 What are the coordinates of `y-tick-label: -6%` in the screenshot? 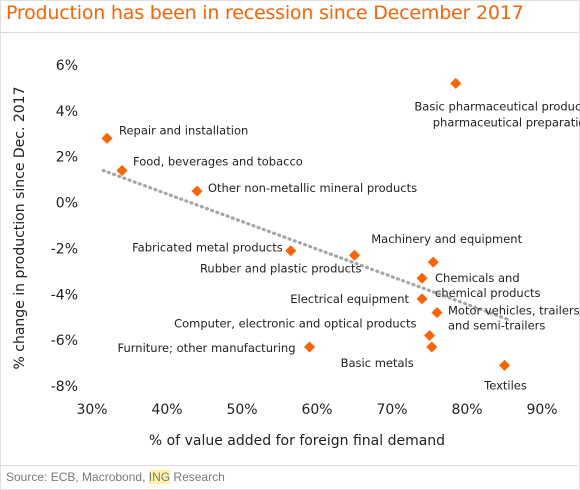 It's located at (64, 341).